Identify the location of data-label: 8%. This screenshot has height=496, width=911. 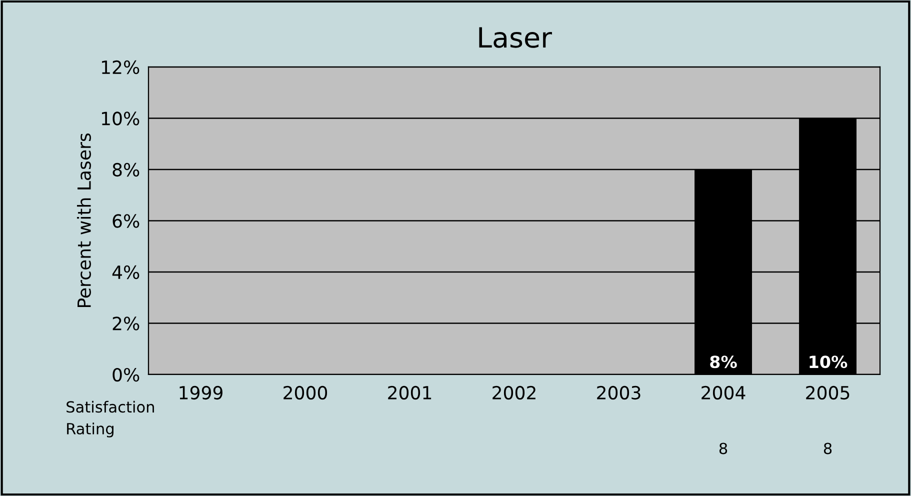
(723, 362).